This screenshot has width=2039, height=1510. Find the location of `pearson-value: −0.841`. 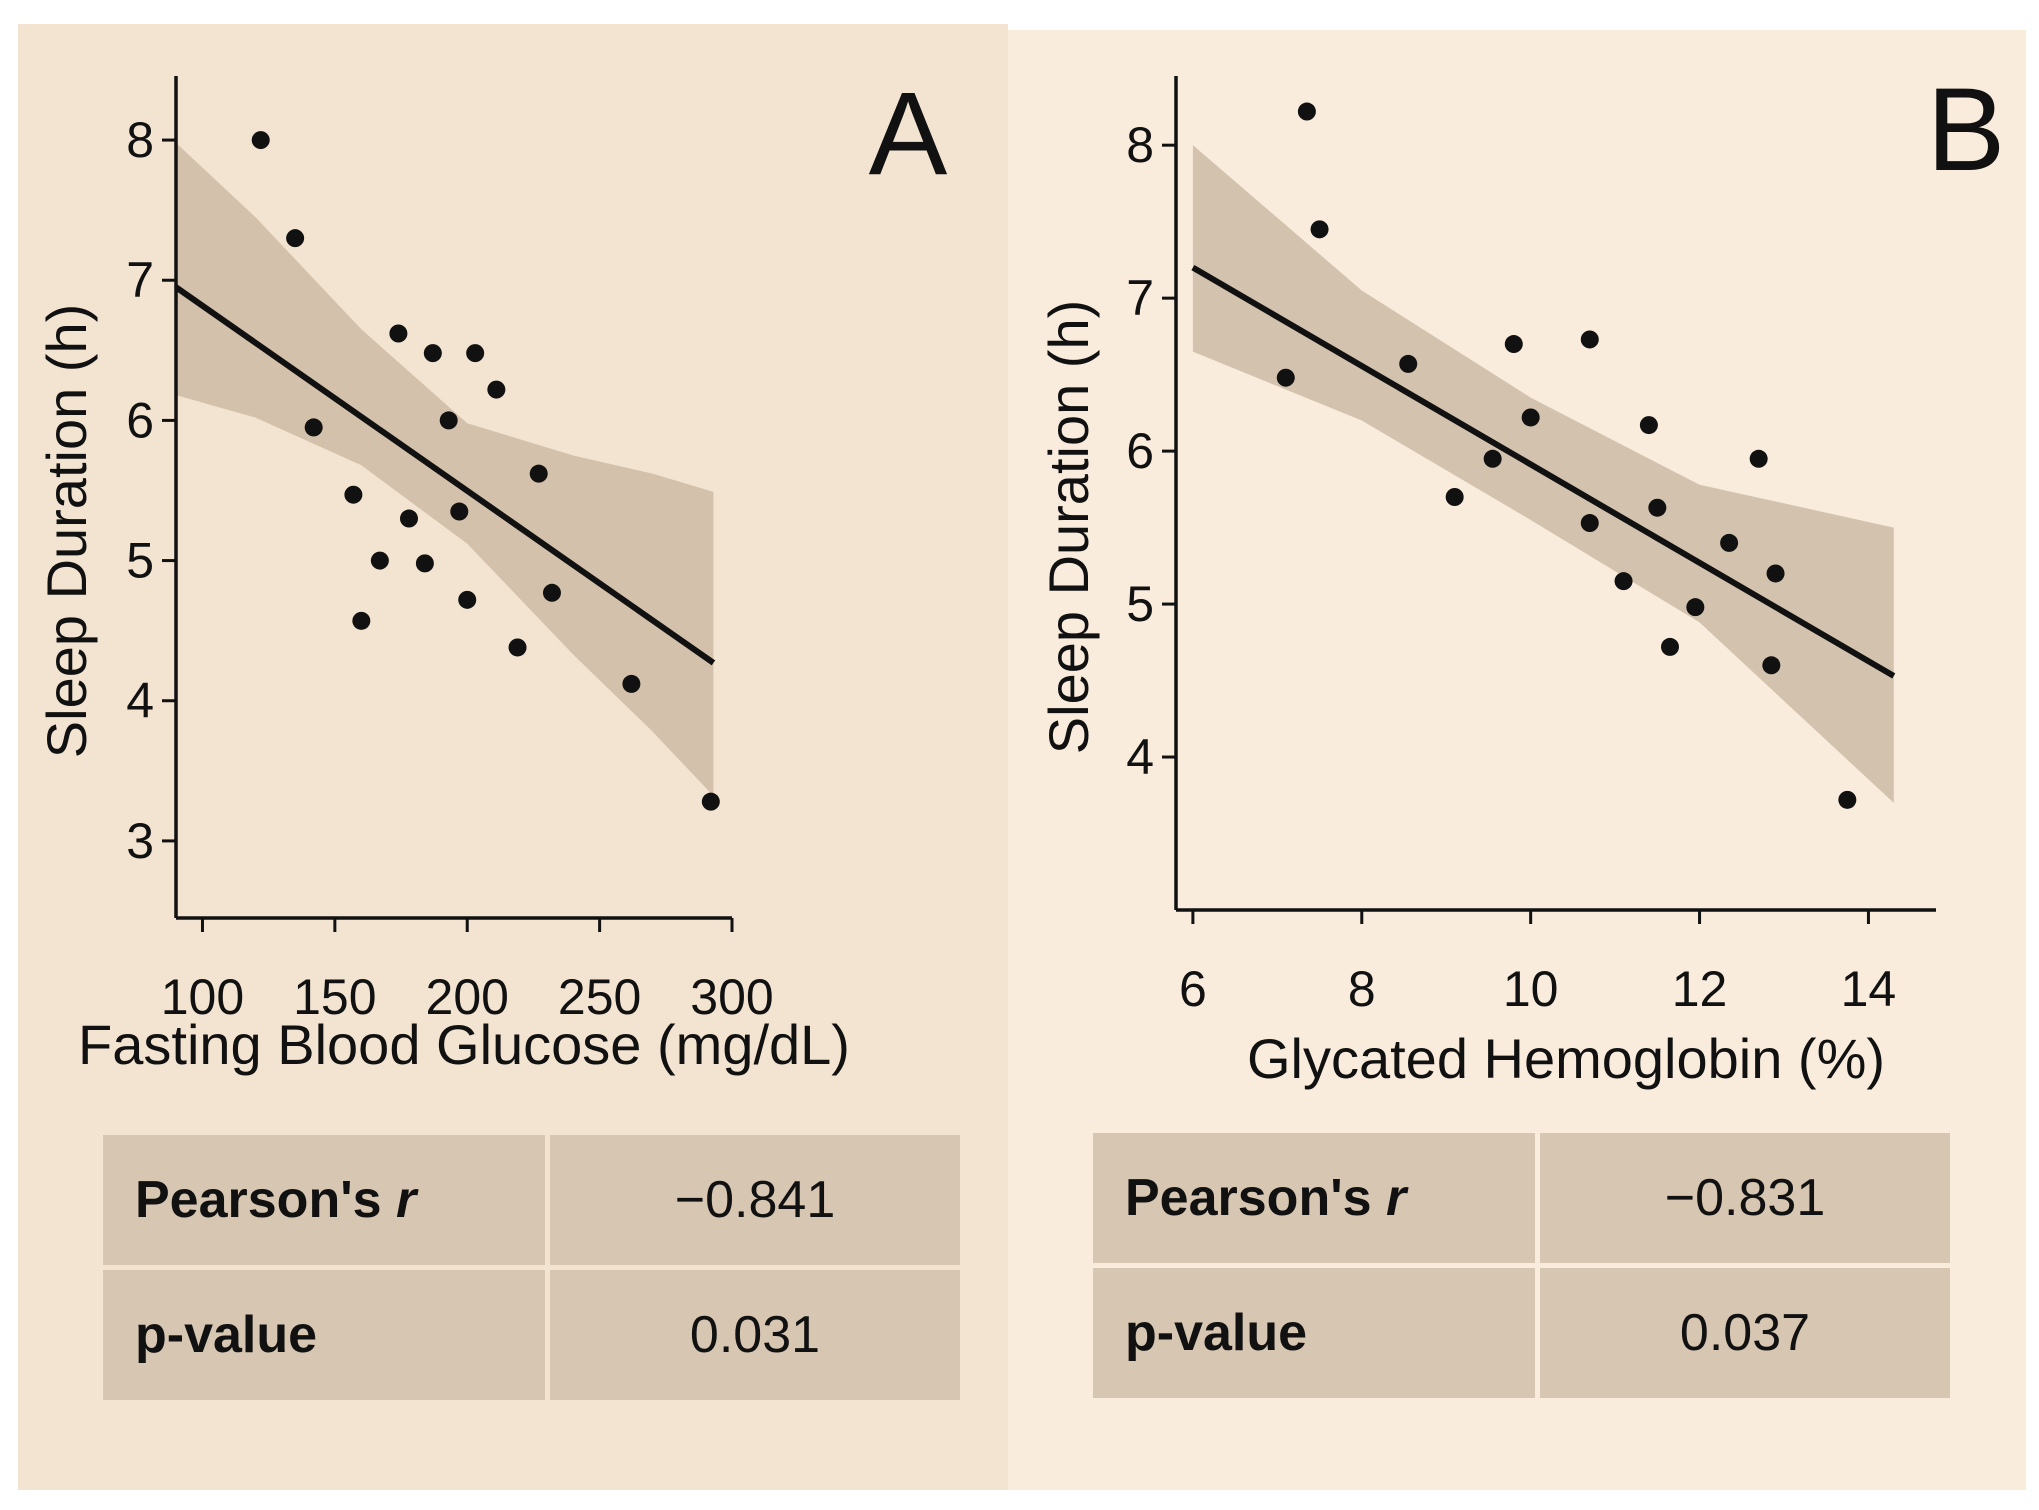

pearson-value: −0.841 is located at coordinates (755, 1200).